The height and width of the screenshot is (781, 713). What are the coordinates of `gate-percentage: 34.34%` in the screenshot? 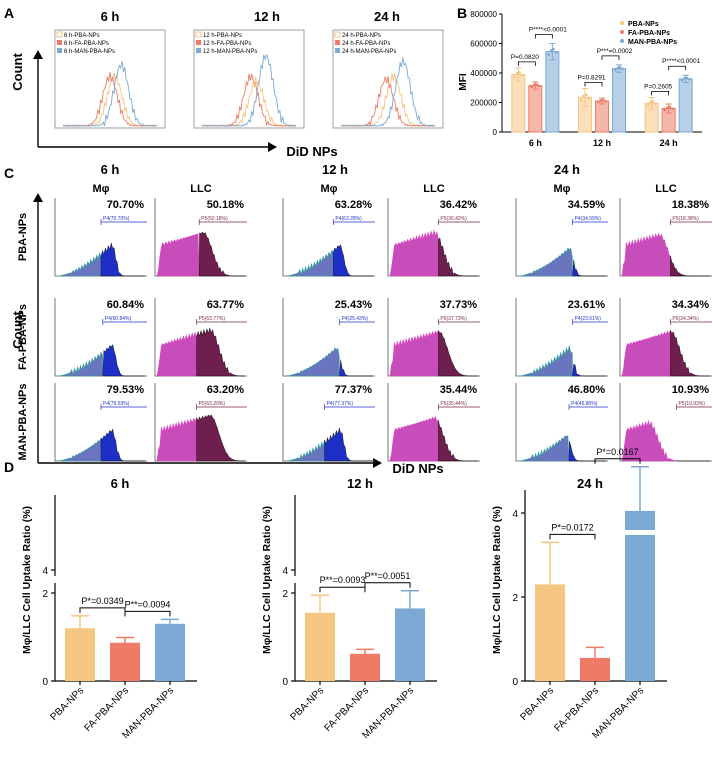 It's located at (691, 305).